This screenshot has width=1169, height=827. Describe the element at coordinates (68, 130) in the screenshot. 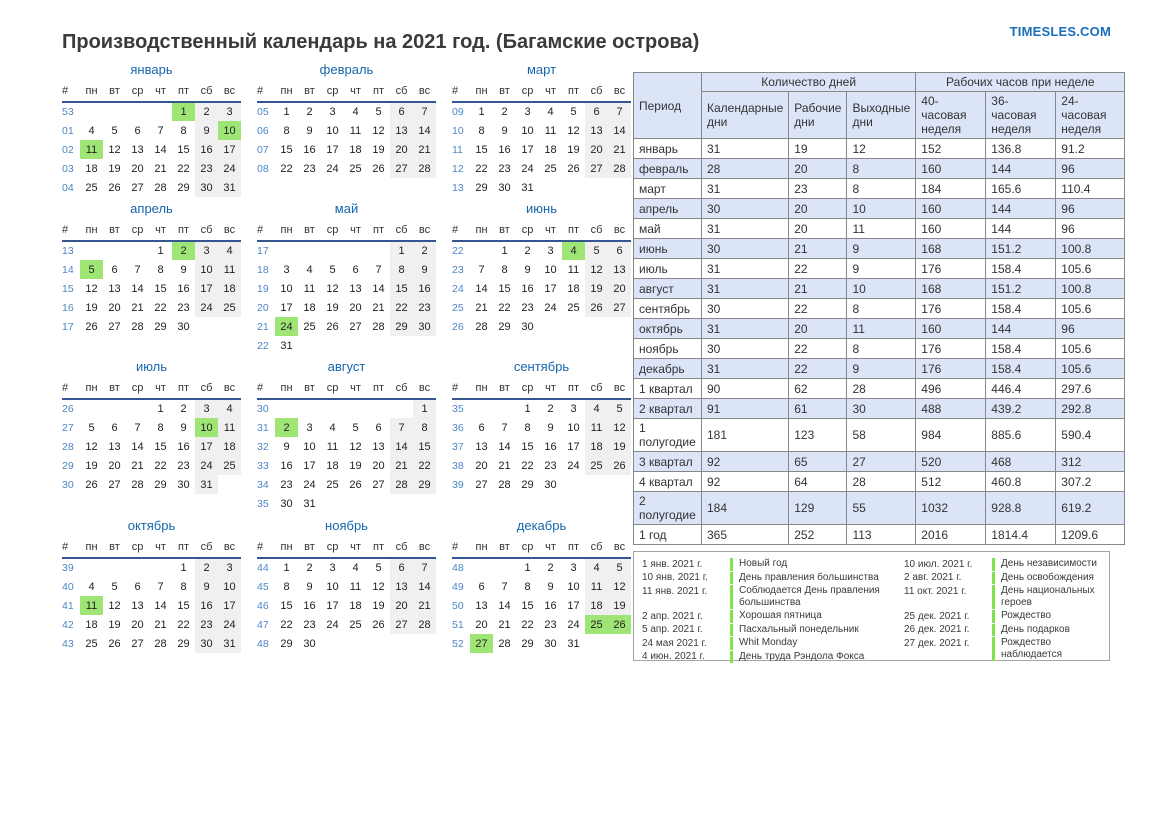

I see `week-number: 01` at that location.